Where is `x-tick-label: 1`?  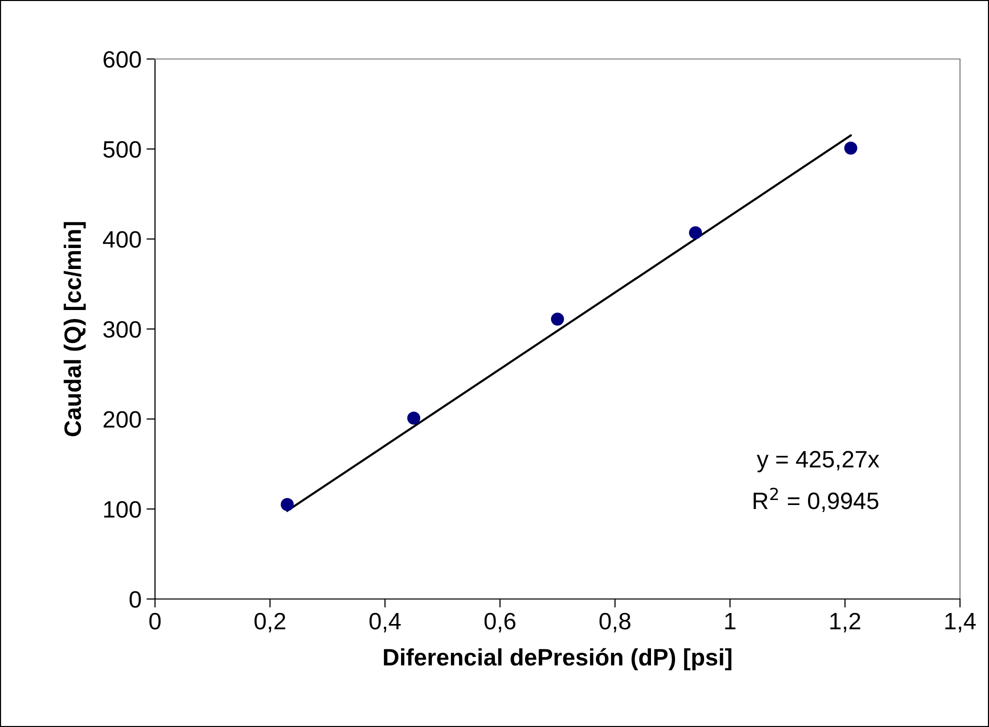 x-tick-label: 1 is located at coordinates (730, 621).